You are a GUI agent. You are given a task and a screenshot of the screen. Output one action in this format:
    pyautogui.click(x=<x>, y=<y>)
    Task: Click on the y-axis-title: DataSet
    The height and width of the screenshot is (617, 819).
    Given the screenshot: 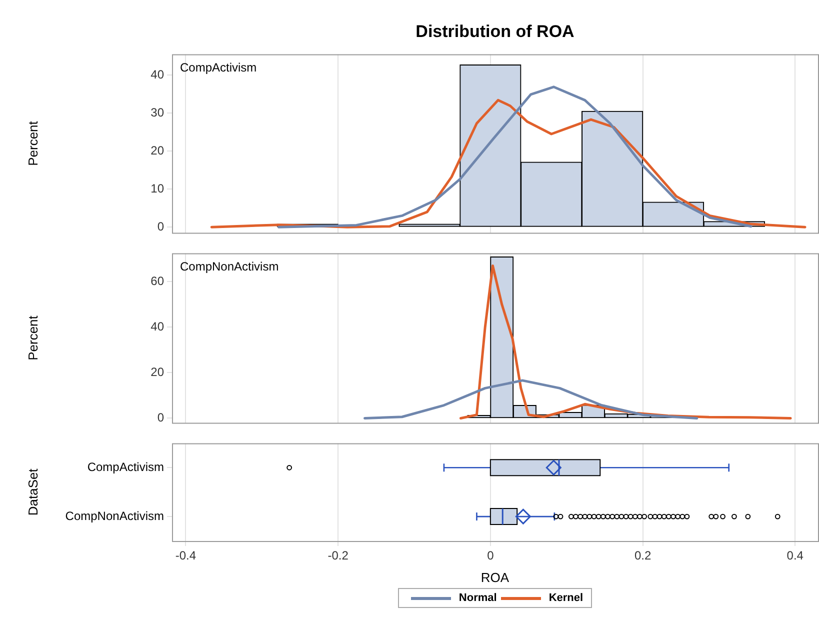 What is the action you would take?
    pyautogui.click(x=32, y=492)
    